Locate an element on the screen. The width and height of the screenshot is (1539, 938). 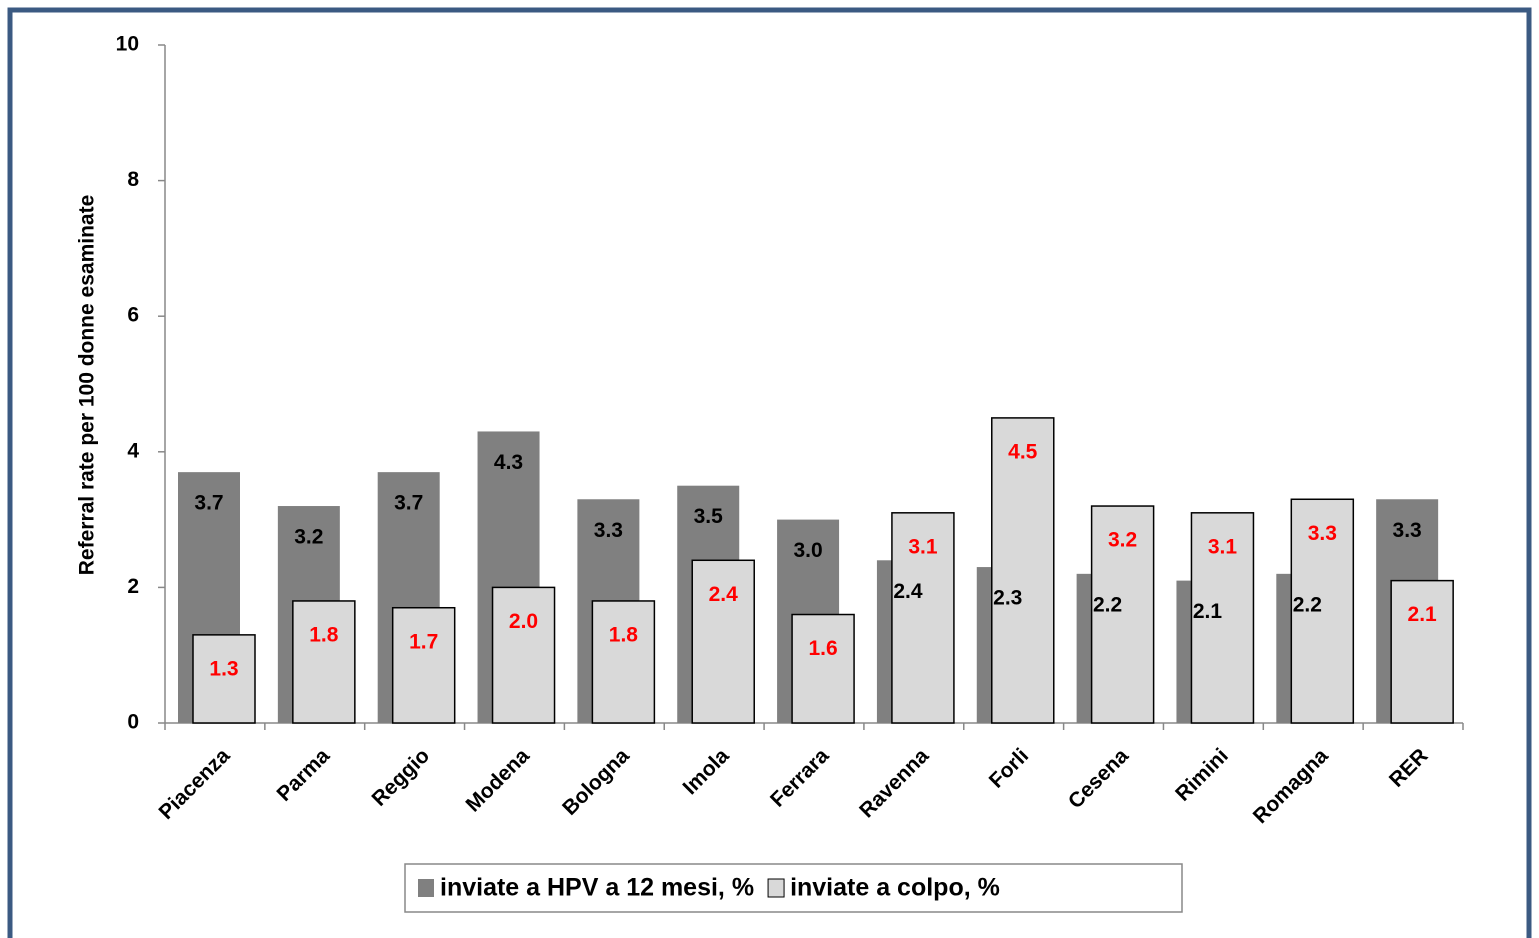
x-tick-label: Ferrara is located at coordinates (800, 778).